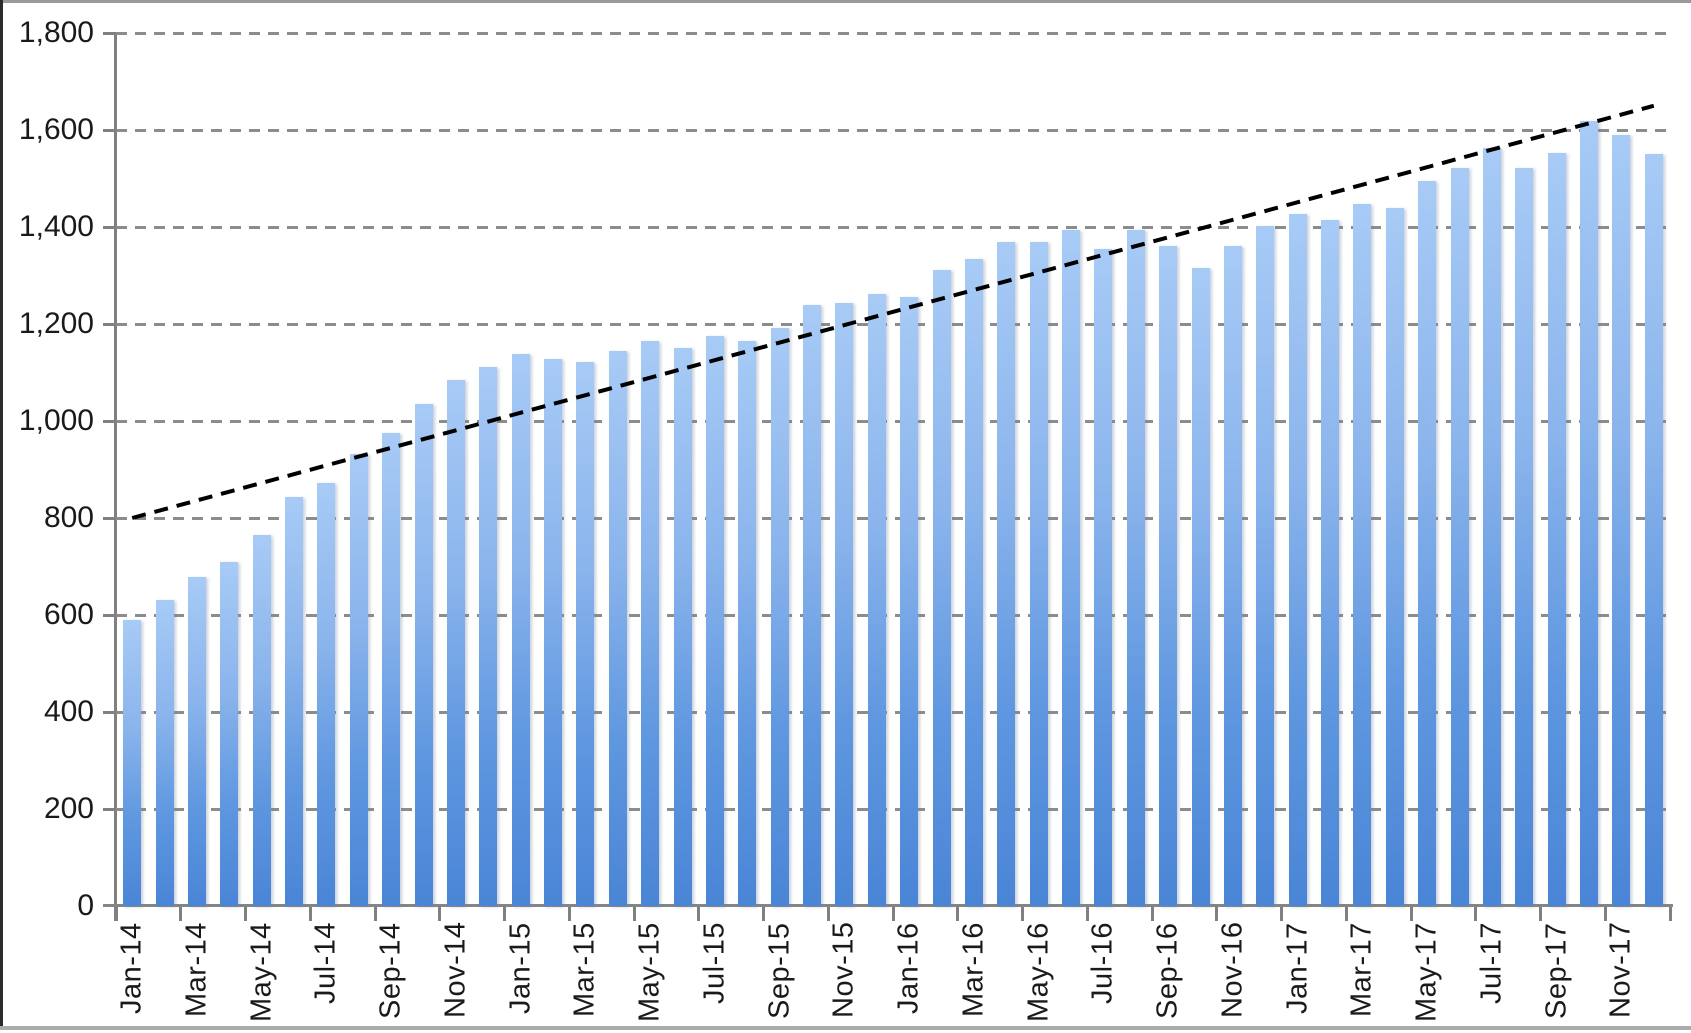 The width and height of the screenshot is (1691, 1033). I want to click on x-axis-line, so click(888, 905).